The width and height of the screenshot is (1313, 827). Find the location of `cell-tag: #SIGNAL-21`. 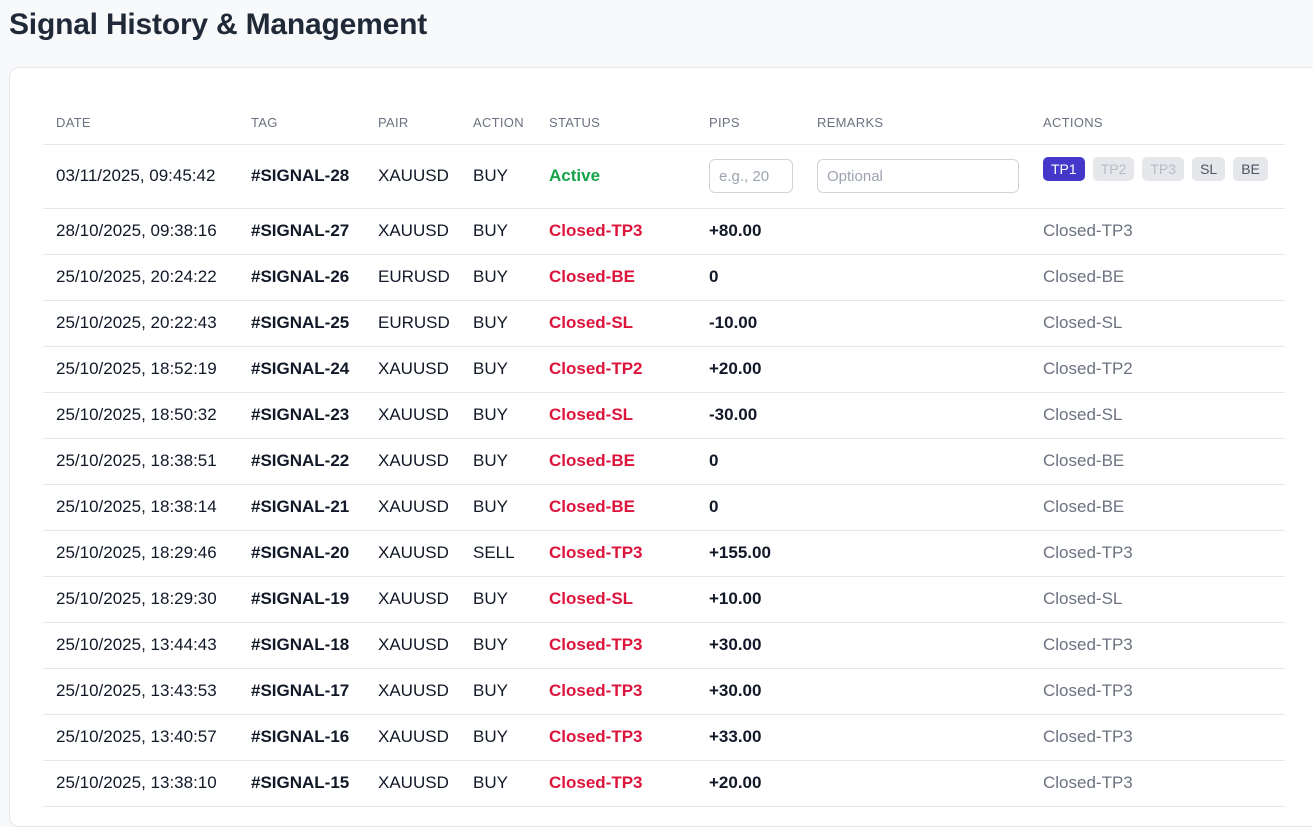

cell-tag: #SIGNAL-21 is located at coordinates (301, 507).